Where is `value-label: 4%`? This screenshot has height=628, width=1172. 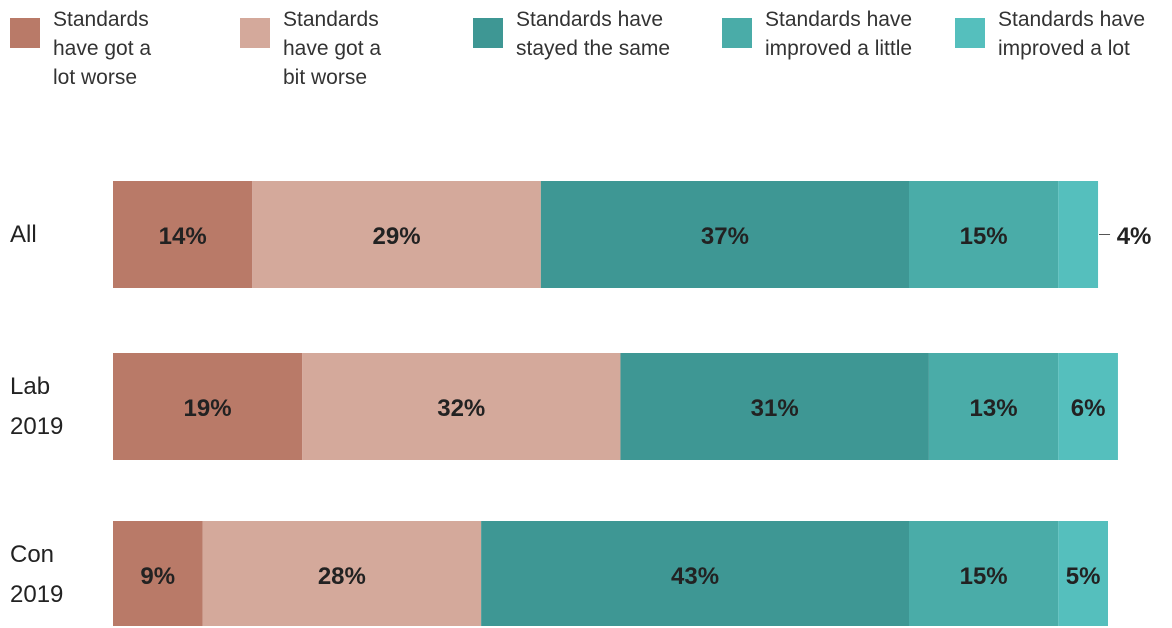 value-label: 4% is located at coordinates (1134, 236).